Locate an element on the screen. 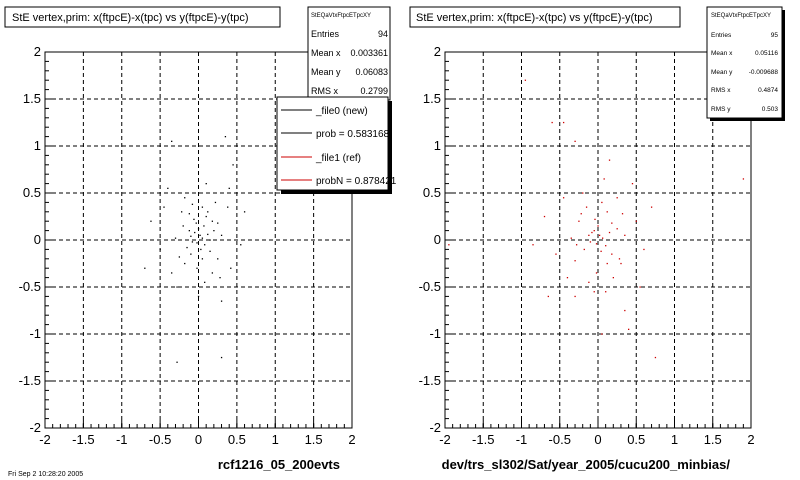  left-y-tick-label: 2 is located at coordinates (37, 51).